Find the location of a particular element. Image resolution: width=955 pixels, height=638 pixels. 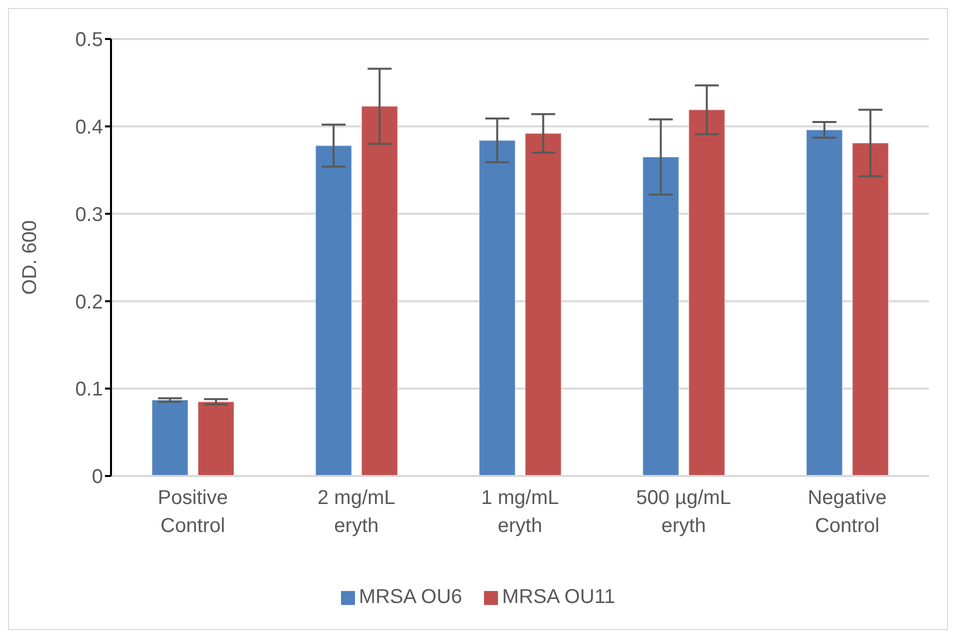

y-tick-label: 0.1 is located at coordinates (89, 389).